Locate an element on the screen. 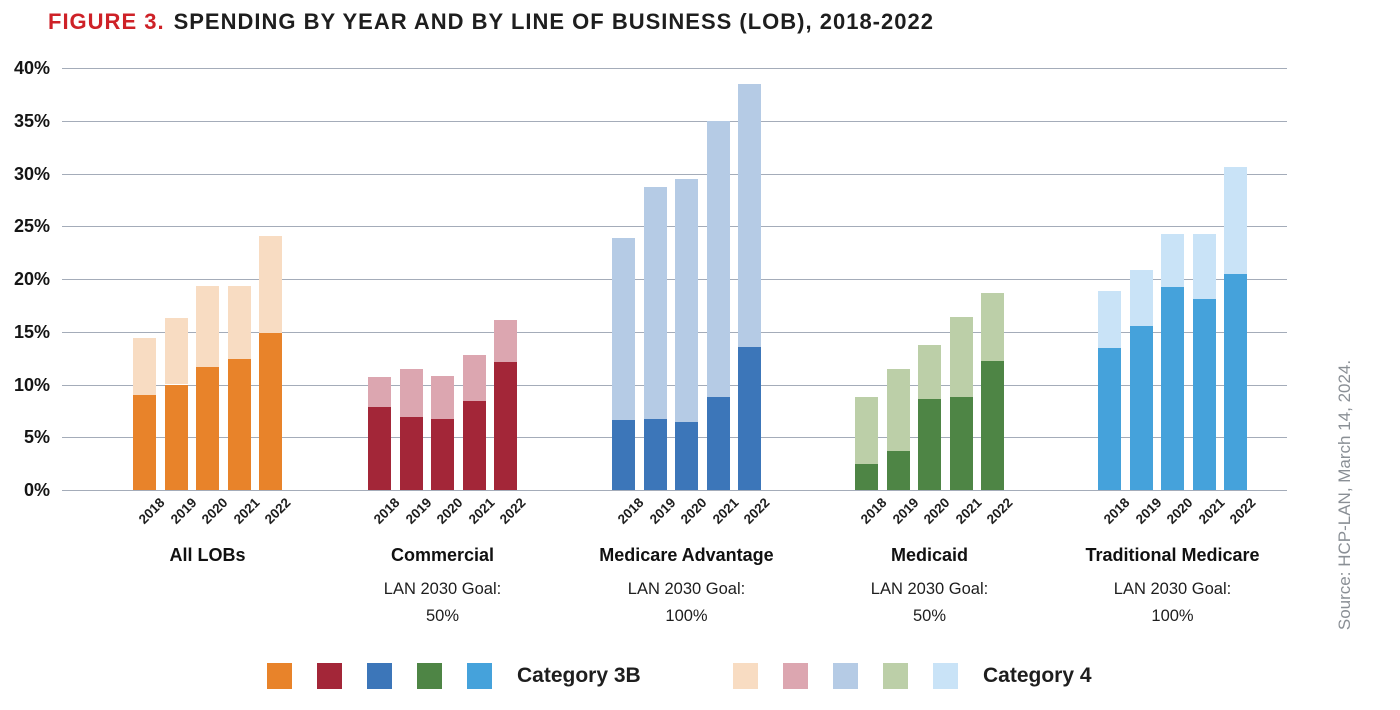  y-axis-tick-label: 15% is located at coordinates (31, 331).